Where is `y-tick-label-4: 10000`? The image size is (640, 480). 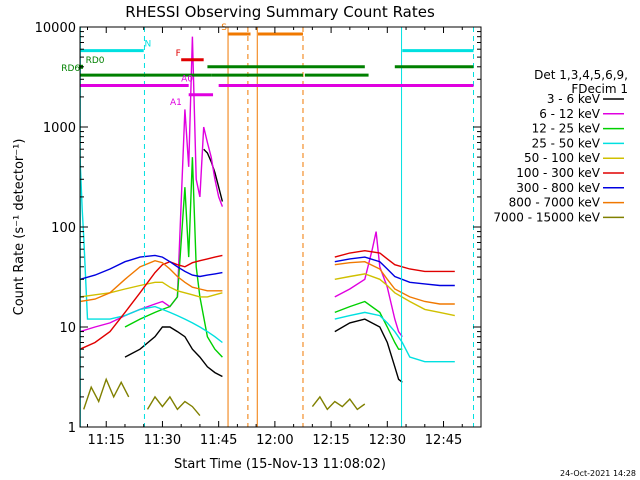
y-tick-label-4: 10000 is located at coordinates (55, 28).